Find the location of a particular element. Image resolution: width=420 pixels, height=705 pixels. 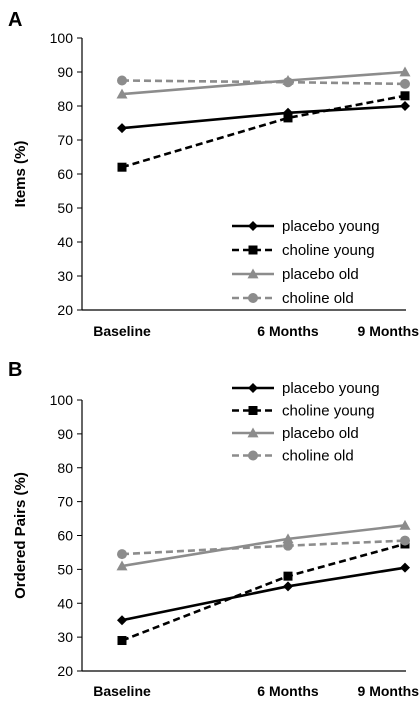

series-placebo-old is located at coordinates (263, 545).